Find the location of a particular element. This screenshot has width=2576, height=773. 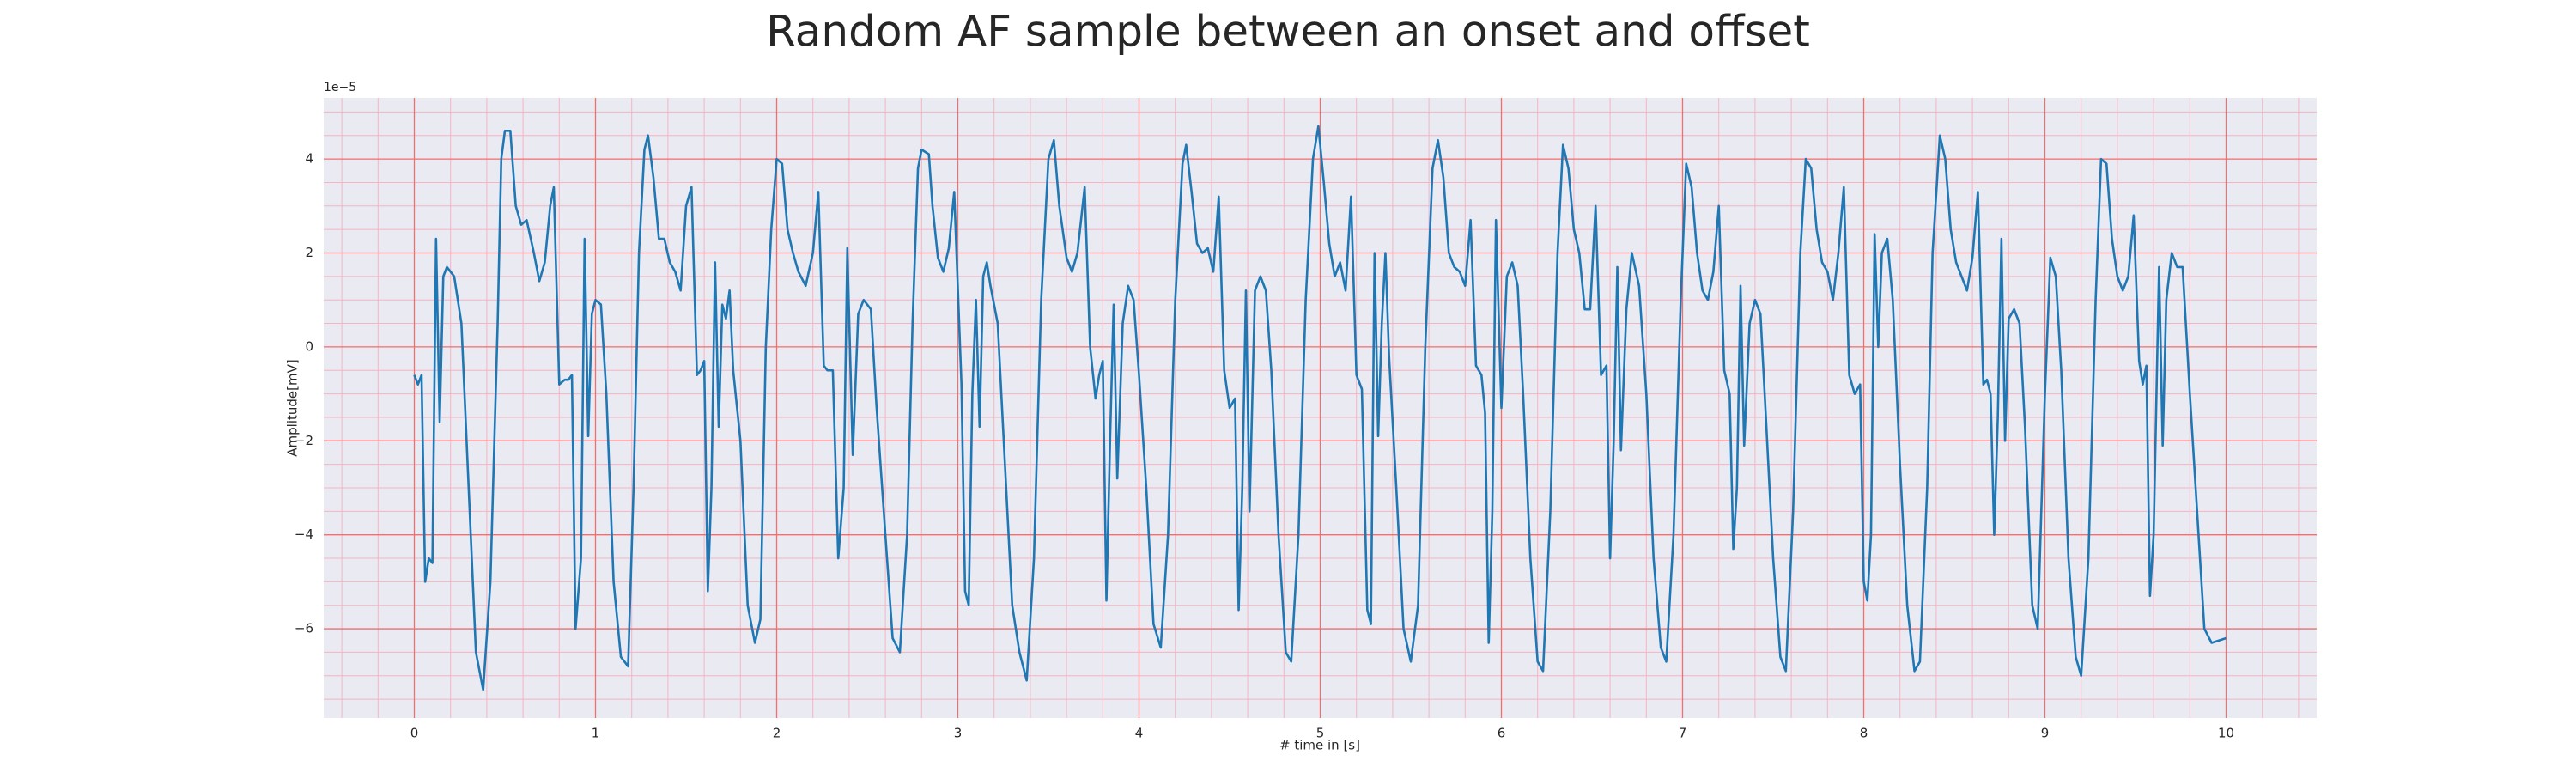

x-tick-label: 1 is located at coordinates (596, 733).